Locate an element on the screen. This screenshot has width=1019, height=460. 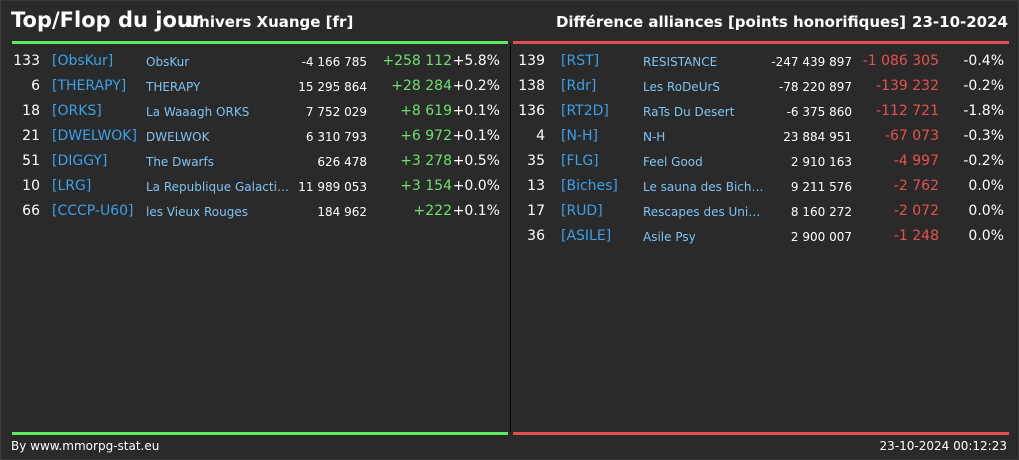
alliance-name-link: les Vieux Rouges is located at coordinates (197, 212).